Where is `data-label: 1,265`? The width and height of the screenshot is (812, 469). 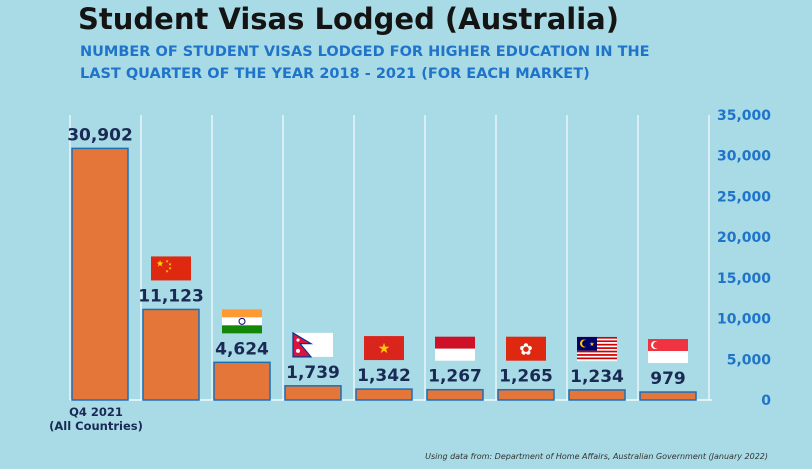
data-label: 1,265 is located at coordinates (526, 377).